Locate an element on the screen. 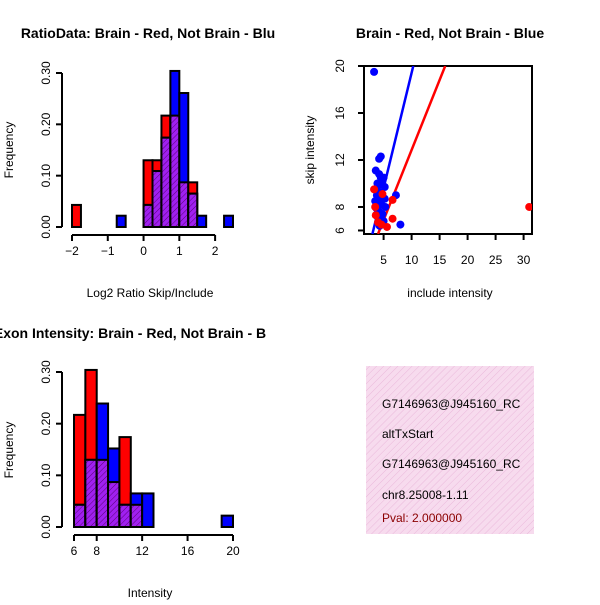 This screenshot has height=605, width=600. scatter-y-tick-label: 12 is located at coordinates (340, 160).